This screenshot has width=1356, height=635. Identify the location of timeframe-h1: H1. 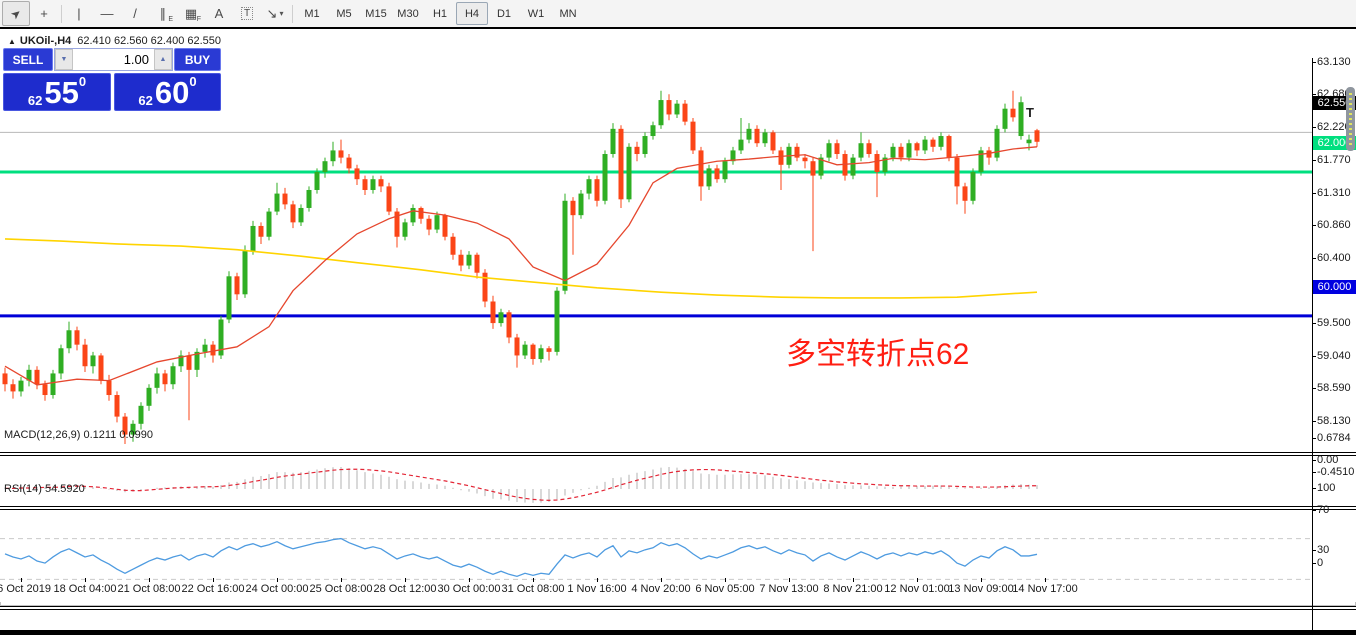
(440, 13).